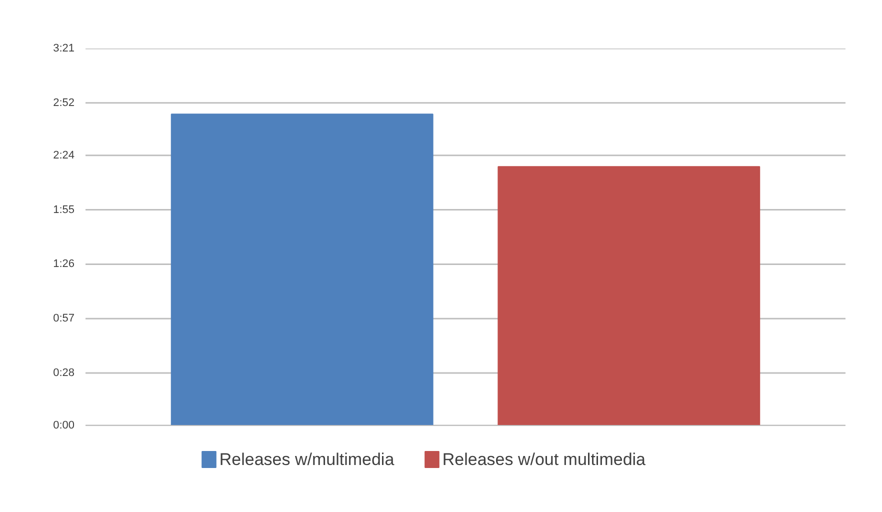 This screenshot has height=512, width=882. I want to click on y-tick-label: 0:00, so click(64, 426).